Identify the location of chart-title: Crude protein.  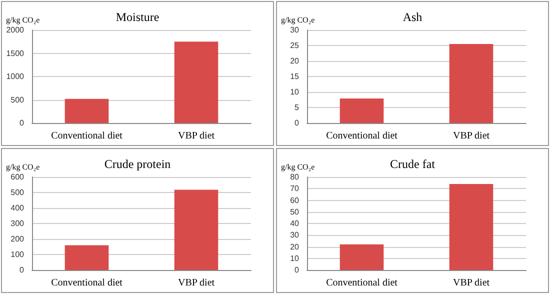
(137, 164).